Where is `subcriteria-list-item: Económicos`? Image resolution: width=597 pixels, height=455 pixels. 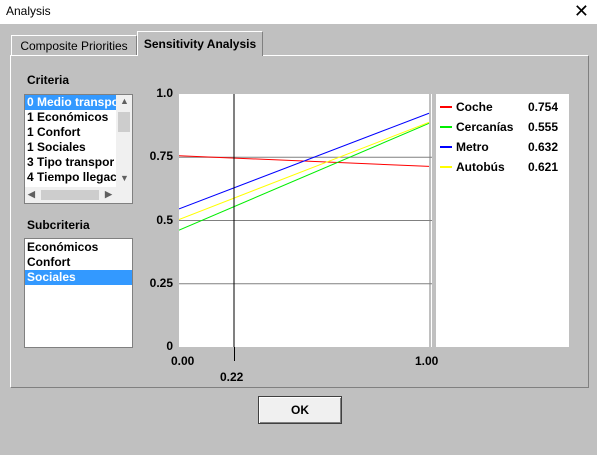
subcriteria-list-item: Económicos is located at coordinates (63, 247).